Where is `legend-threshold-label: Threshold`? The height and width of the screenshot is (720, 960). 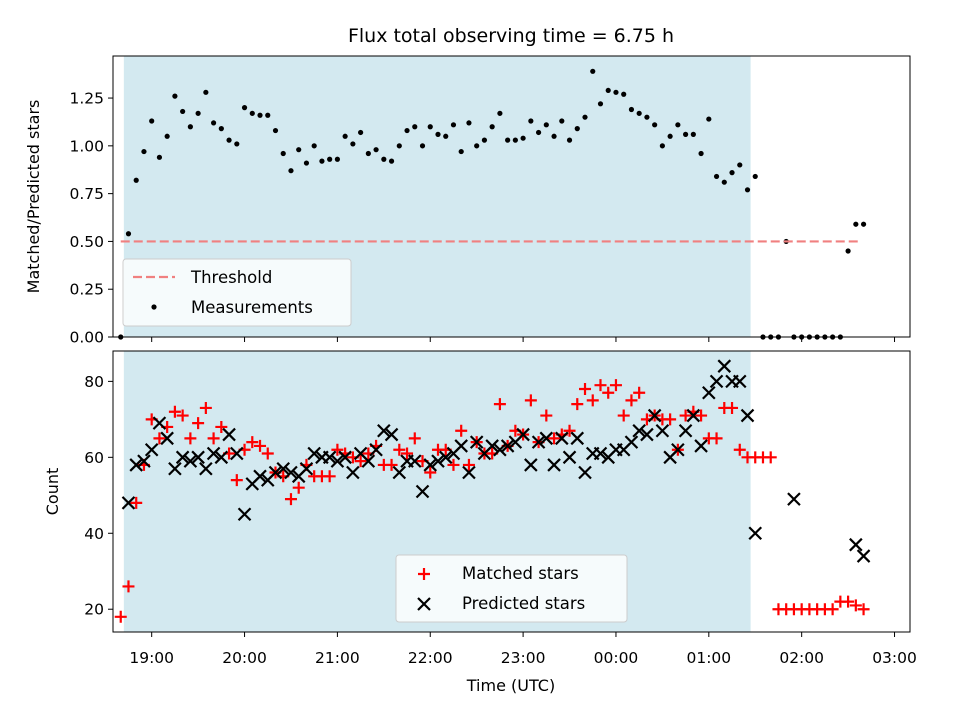 legend-threshold-label: Threshold is located at coordinates (231, 277).